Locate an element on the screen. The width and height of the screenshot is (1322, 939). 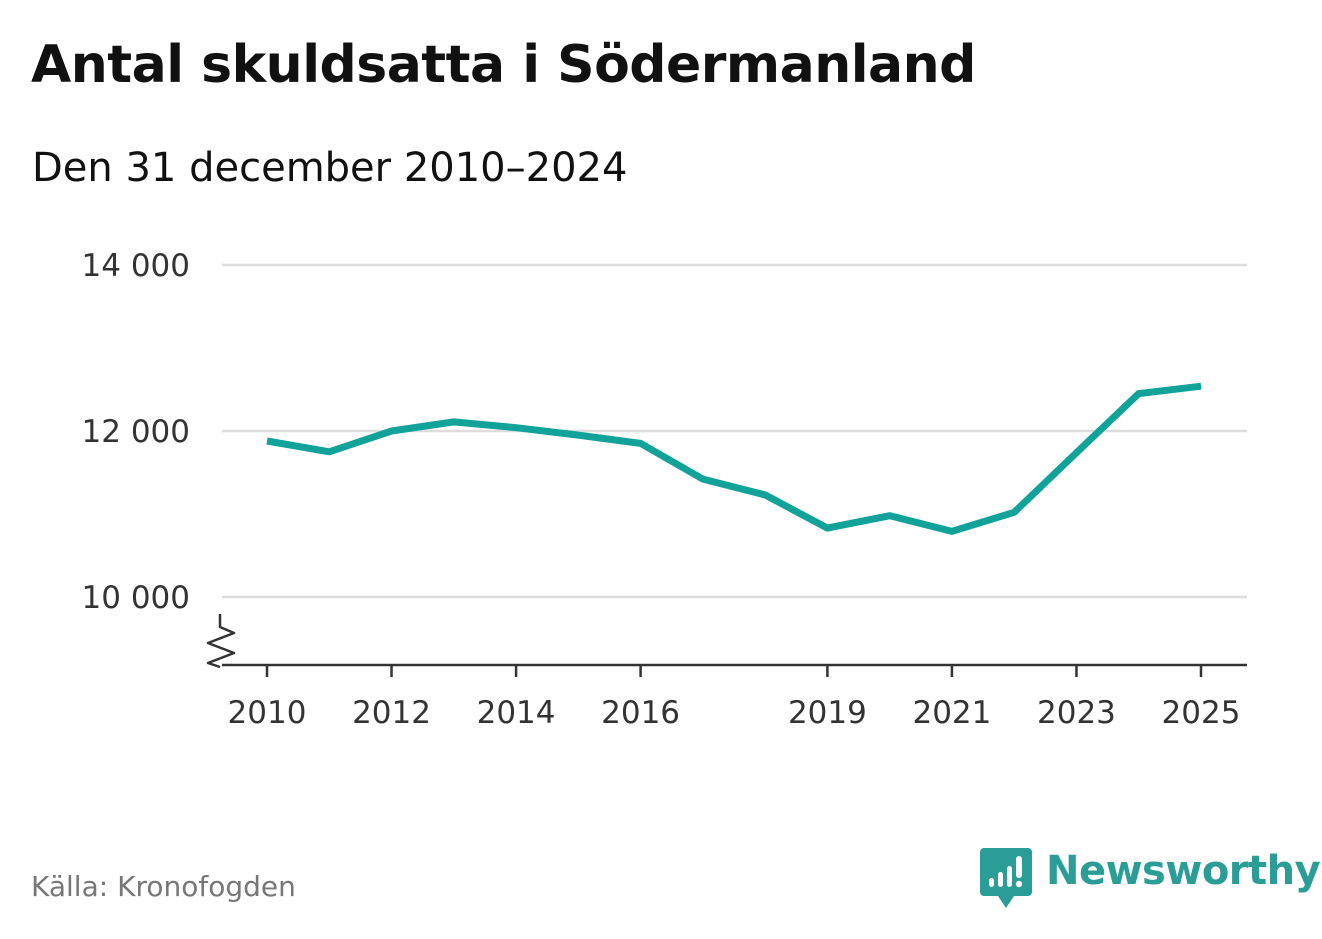
axis-break-icon is located at coordinates (221, 641).